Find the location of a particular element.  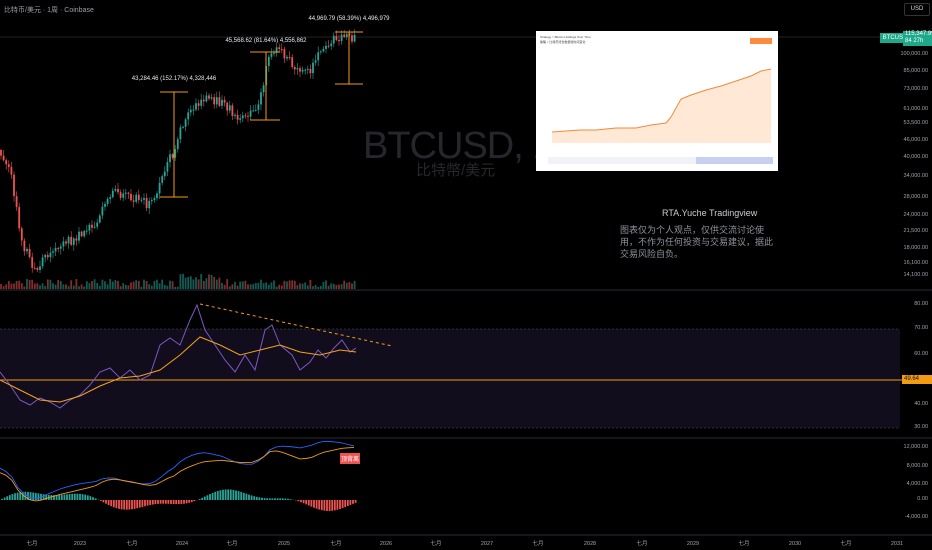

price-value: 115,347.99 is located at coordinates (918, 34).